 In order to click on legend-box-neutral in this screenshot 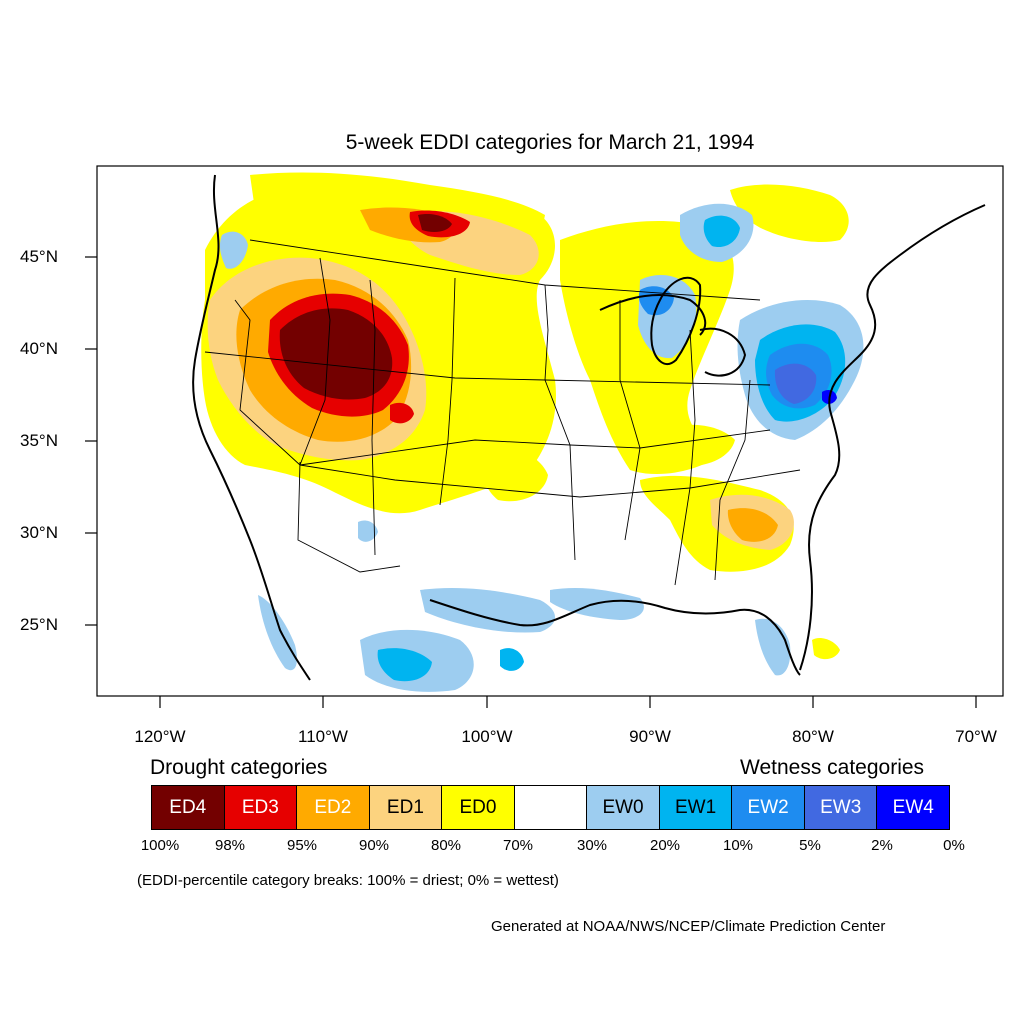, I will do `click(551, 807)`.